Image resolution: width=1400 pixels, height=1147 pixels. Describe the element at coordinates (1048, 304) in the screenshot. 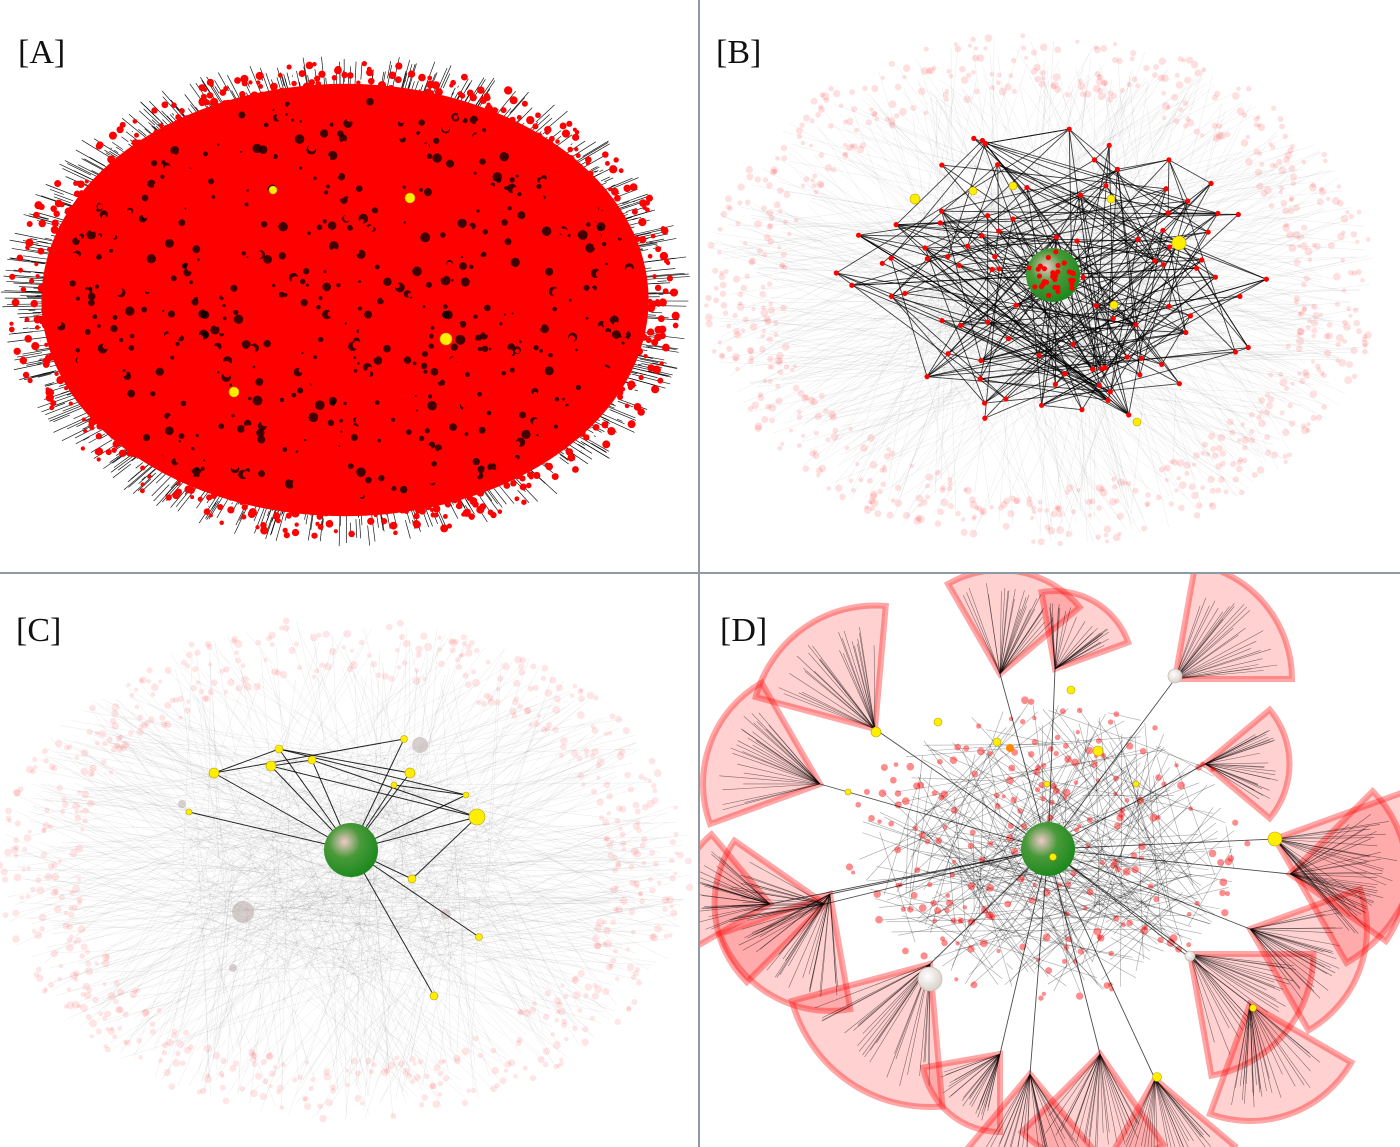

I see `highlight-nodes-b` at that location.